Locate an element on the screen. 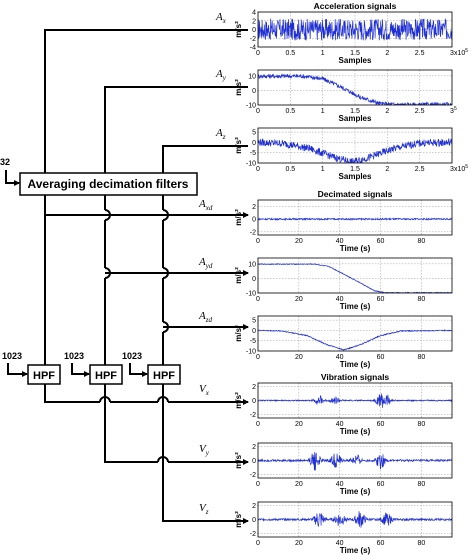 The width and height of the screenshot is (474, 559). decimation-input-label: 32 is located at coordinates (5, 162).